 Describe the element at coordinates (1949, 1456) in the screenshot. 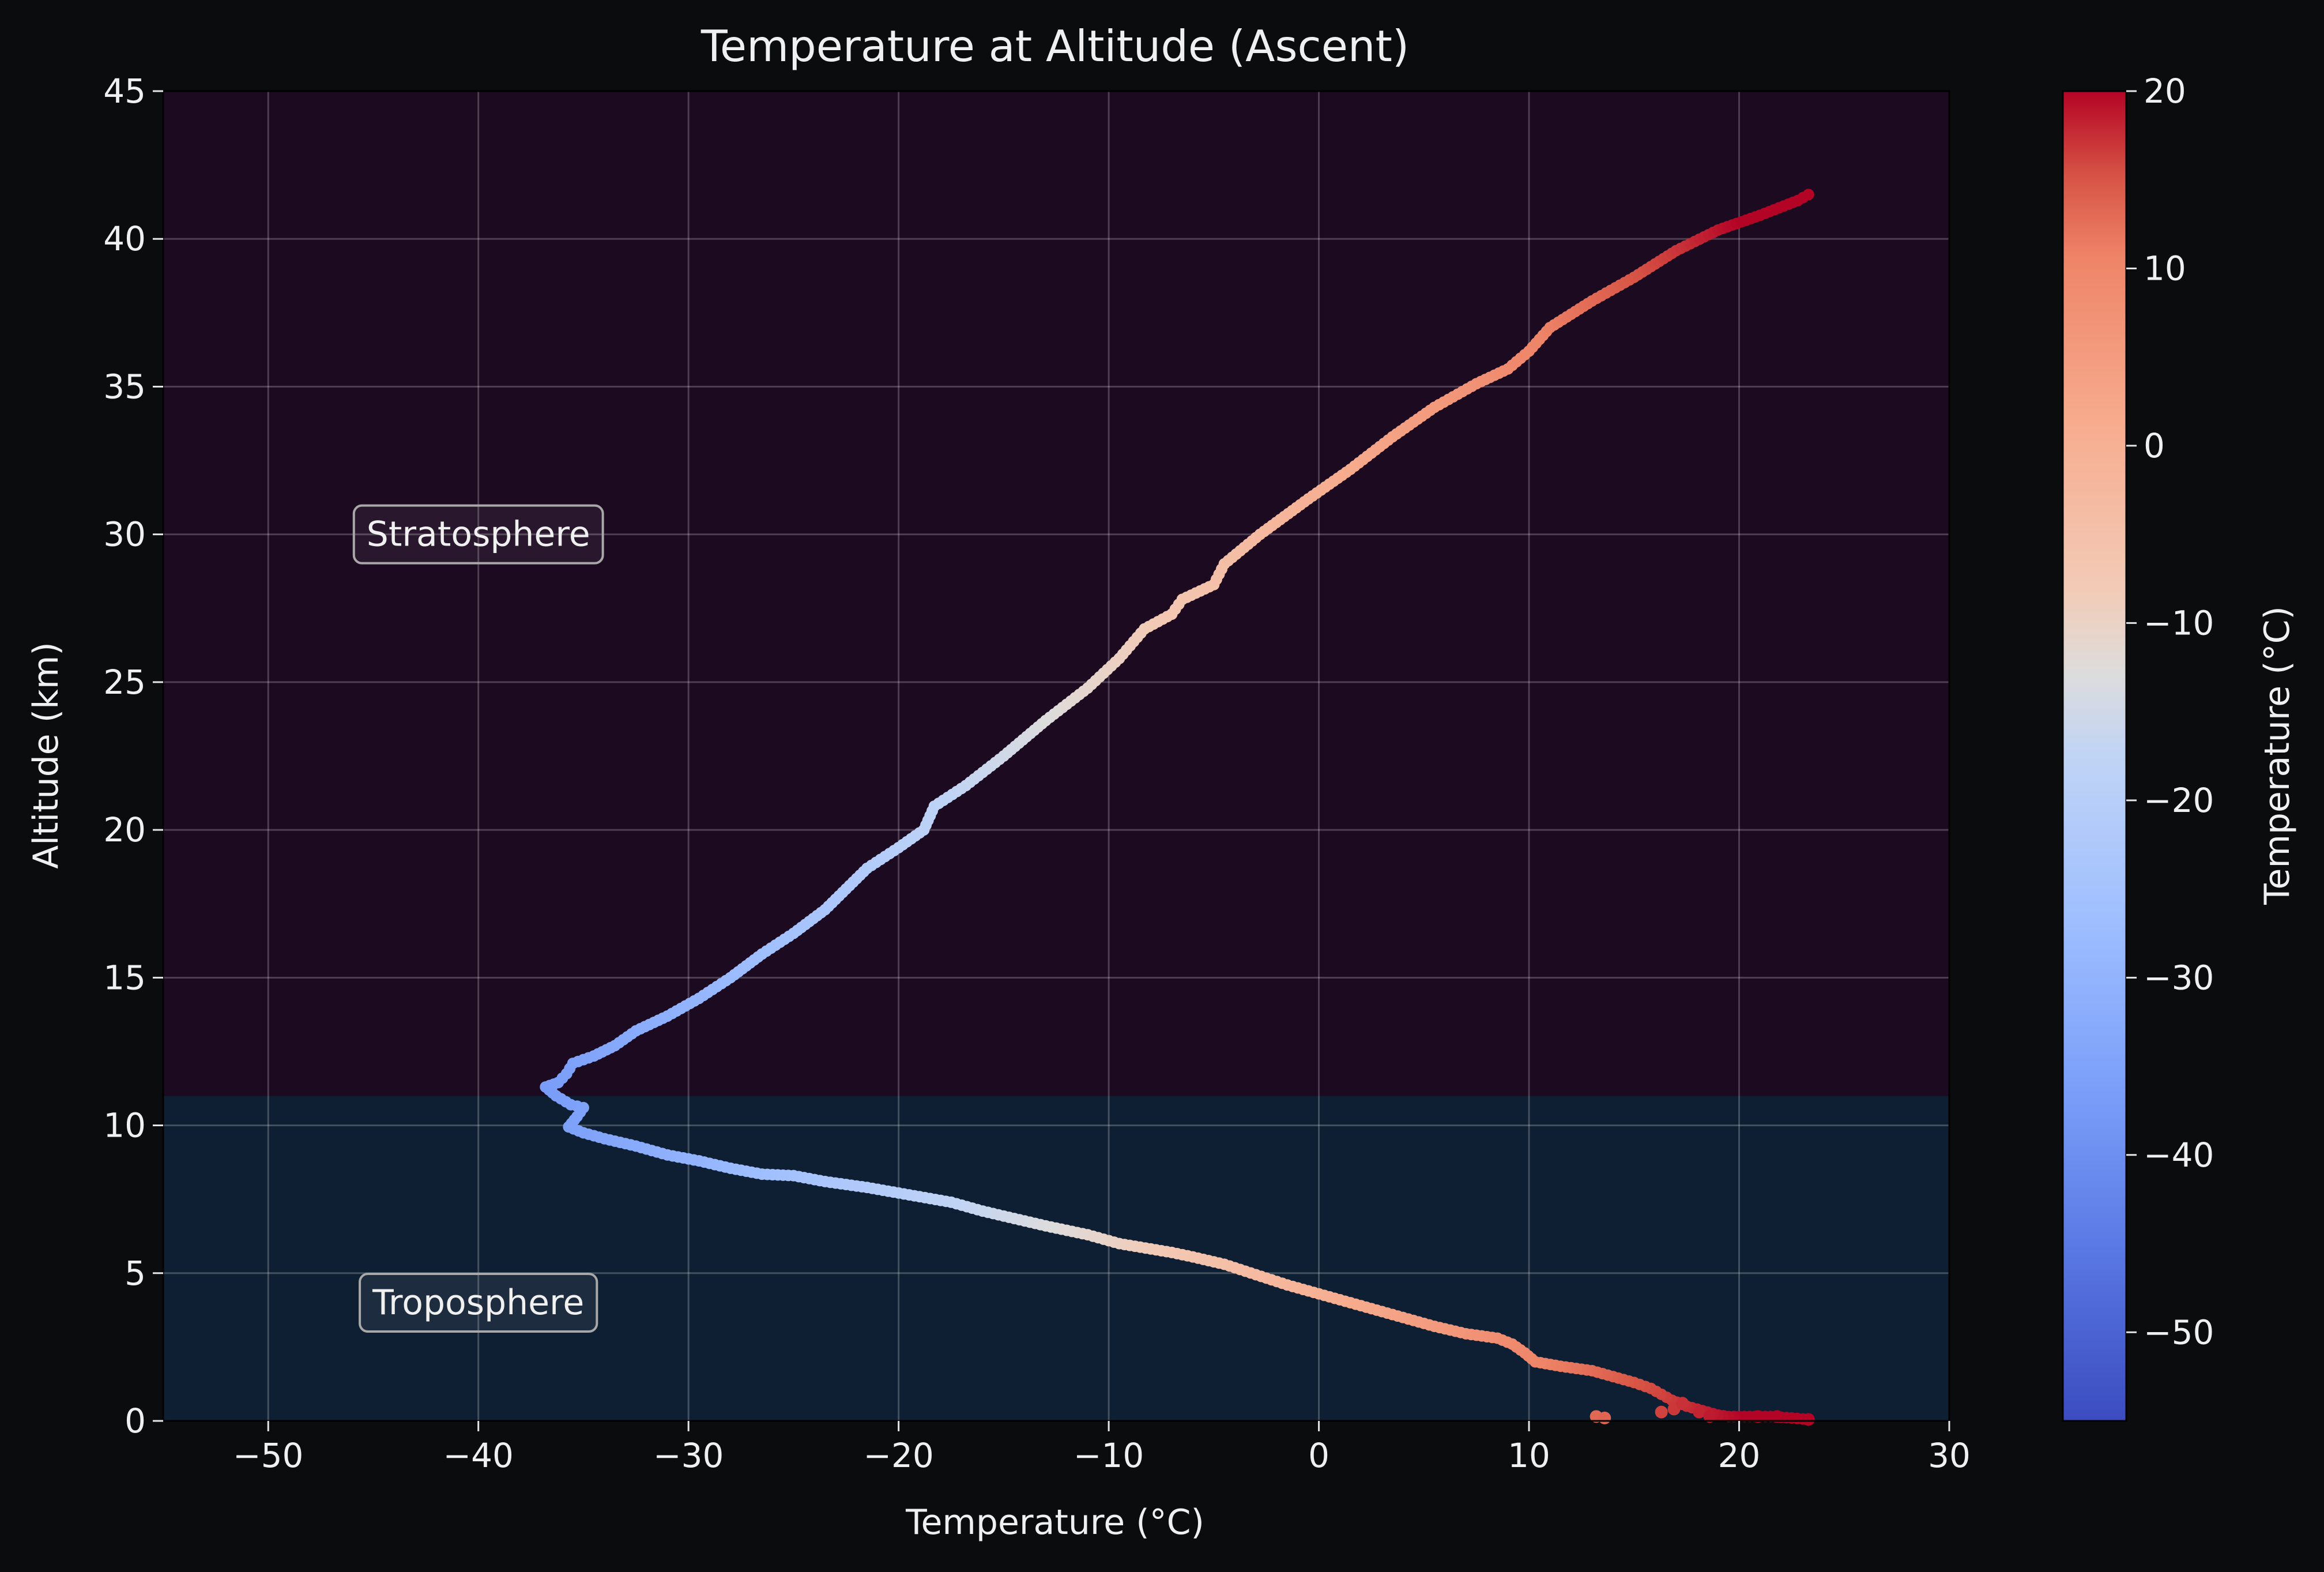

I see `x-tick-label: 30` at that location.